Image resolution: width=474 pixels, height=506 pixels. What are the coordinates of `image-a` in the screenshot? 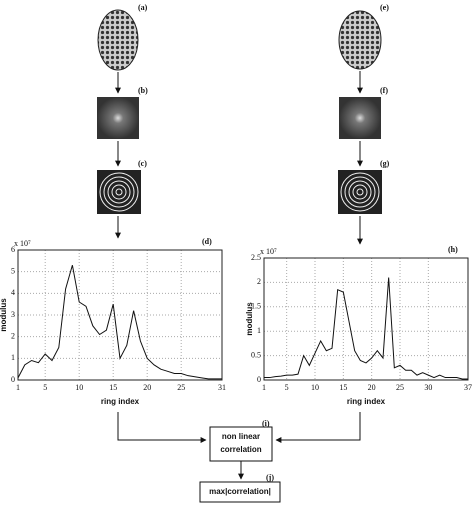 It's located at (118, 40).